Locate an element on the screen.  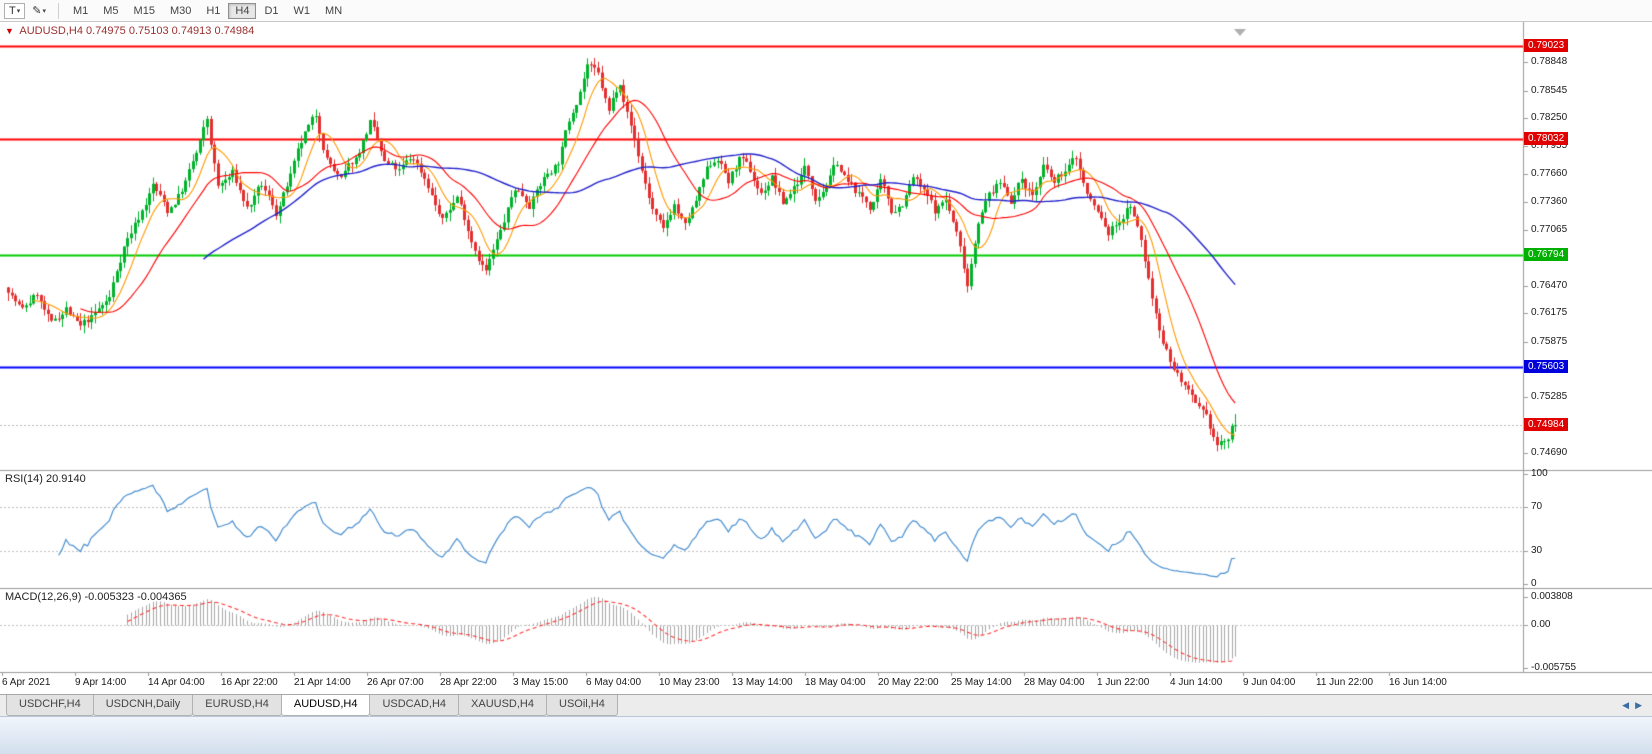
time-tick-label: 26 Apr 07:00 is located at coordinates (395, 682).